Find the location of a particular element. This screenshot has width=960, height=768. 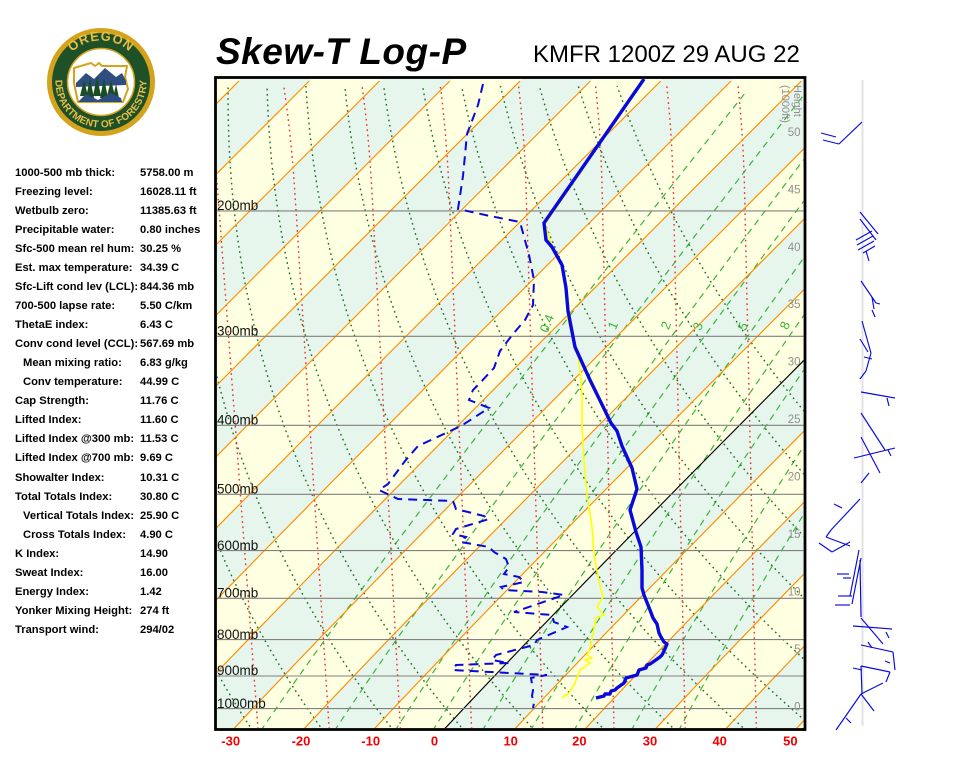

svg-text: 700mb is located at coordinates (237, 593).